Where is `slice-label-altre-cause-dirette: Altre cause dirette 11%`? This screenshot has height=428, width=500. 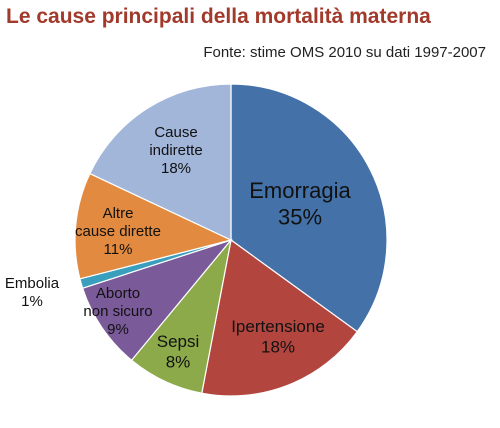 slice-label-altre-cause-dirette: Altre cause dirette 11% is located at coordinates (118, 231).